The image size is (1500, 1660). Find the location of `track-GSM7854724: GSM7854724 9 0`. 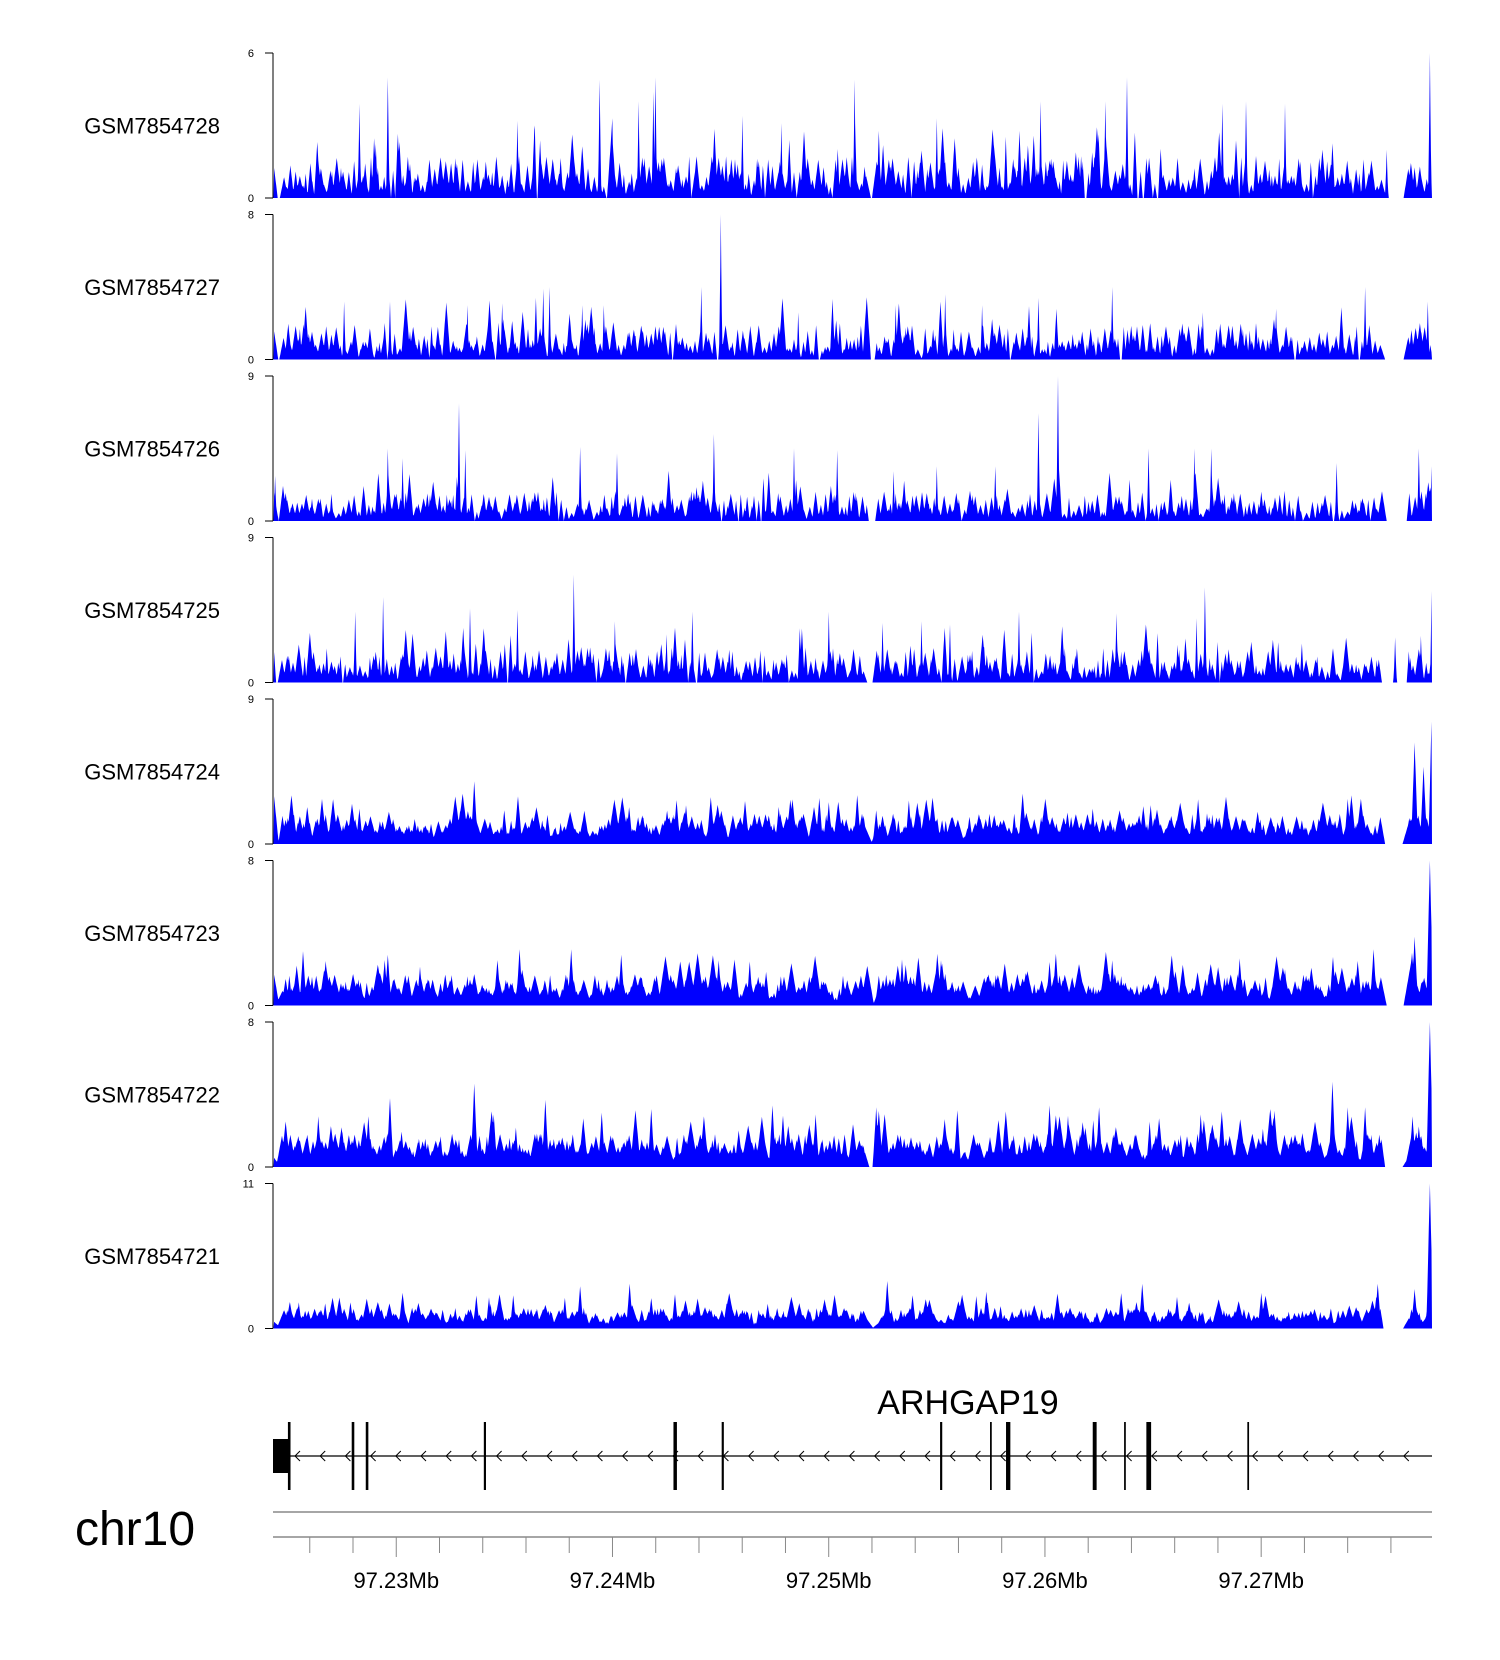

track-GSM7854724: GSM7854724 9 0 is located at coordinates (758, 772).